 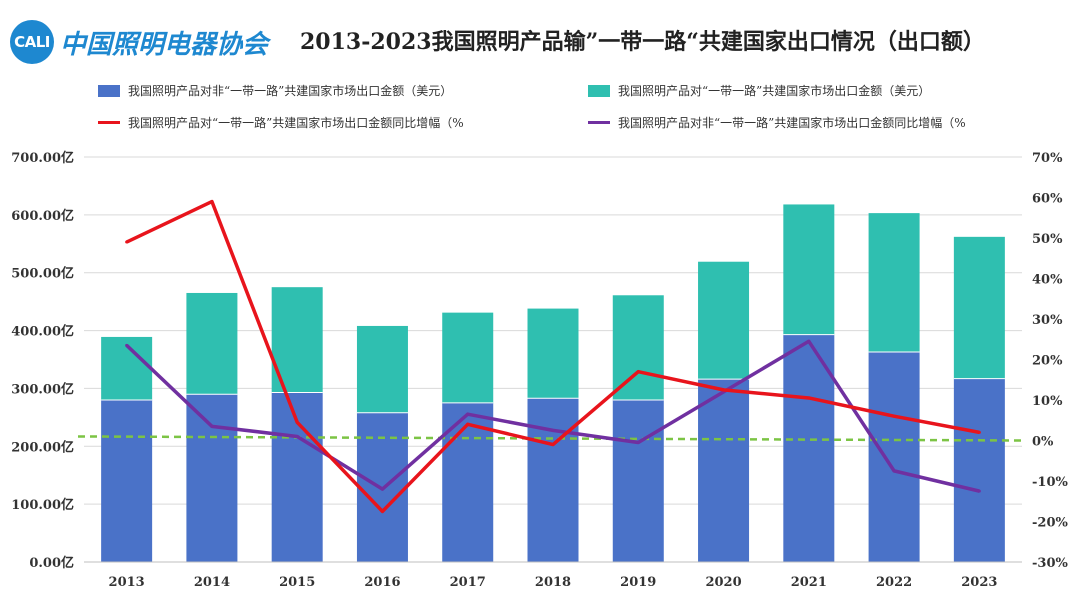 What do you see at coordinates (642, 42) in the screenshot?
I see `chart-title: 2013-2023我国照明产品输”一带一路“共建国家出口情况（出口额）` at bounding box center [642, 42].